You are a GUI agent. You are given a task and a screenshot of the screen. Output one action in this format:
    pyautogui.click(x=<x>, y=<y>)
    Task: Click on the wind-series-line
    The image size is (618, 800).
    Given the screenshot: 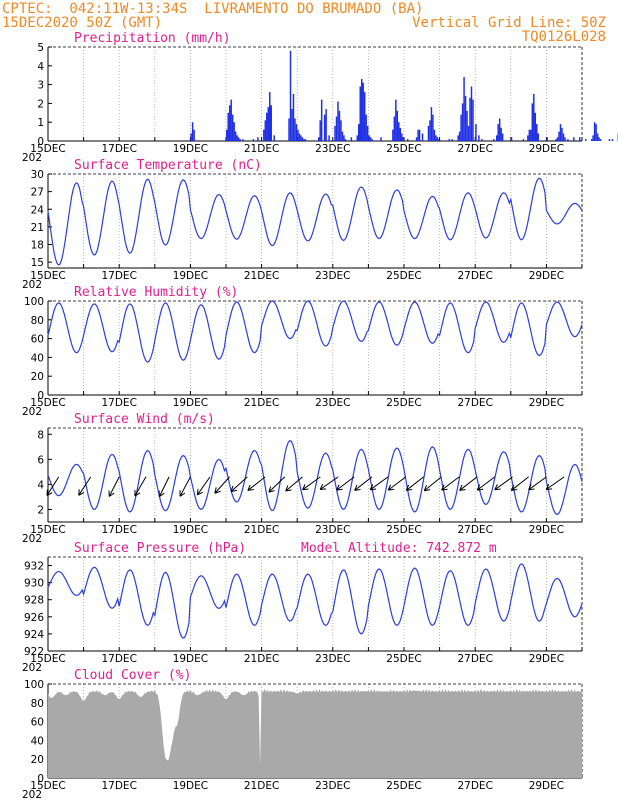 What is the action you would take?
    pyautogui.click(x=315, y=477)
    